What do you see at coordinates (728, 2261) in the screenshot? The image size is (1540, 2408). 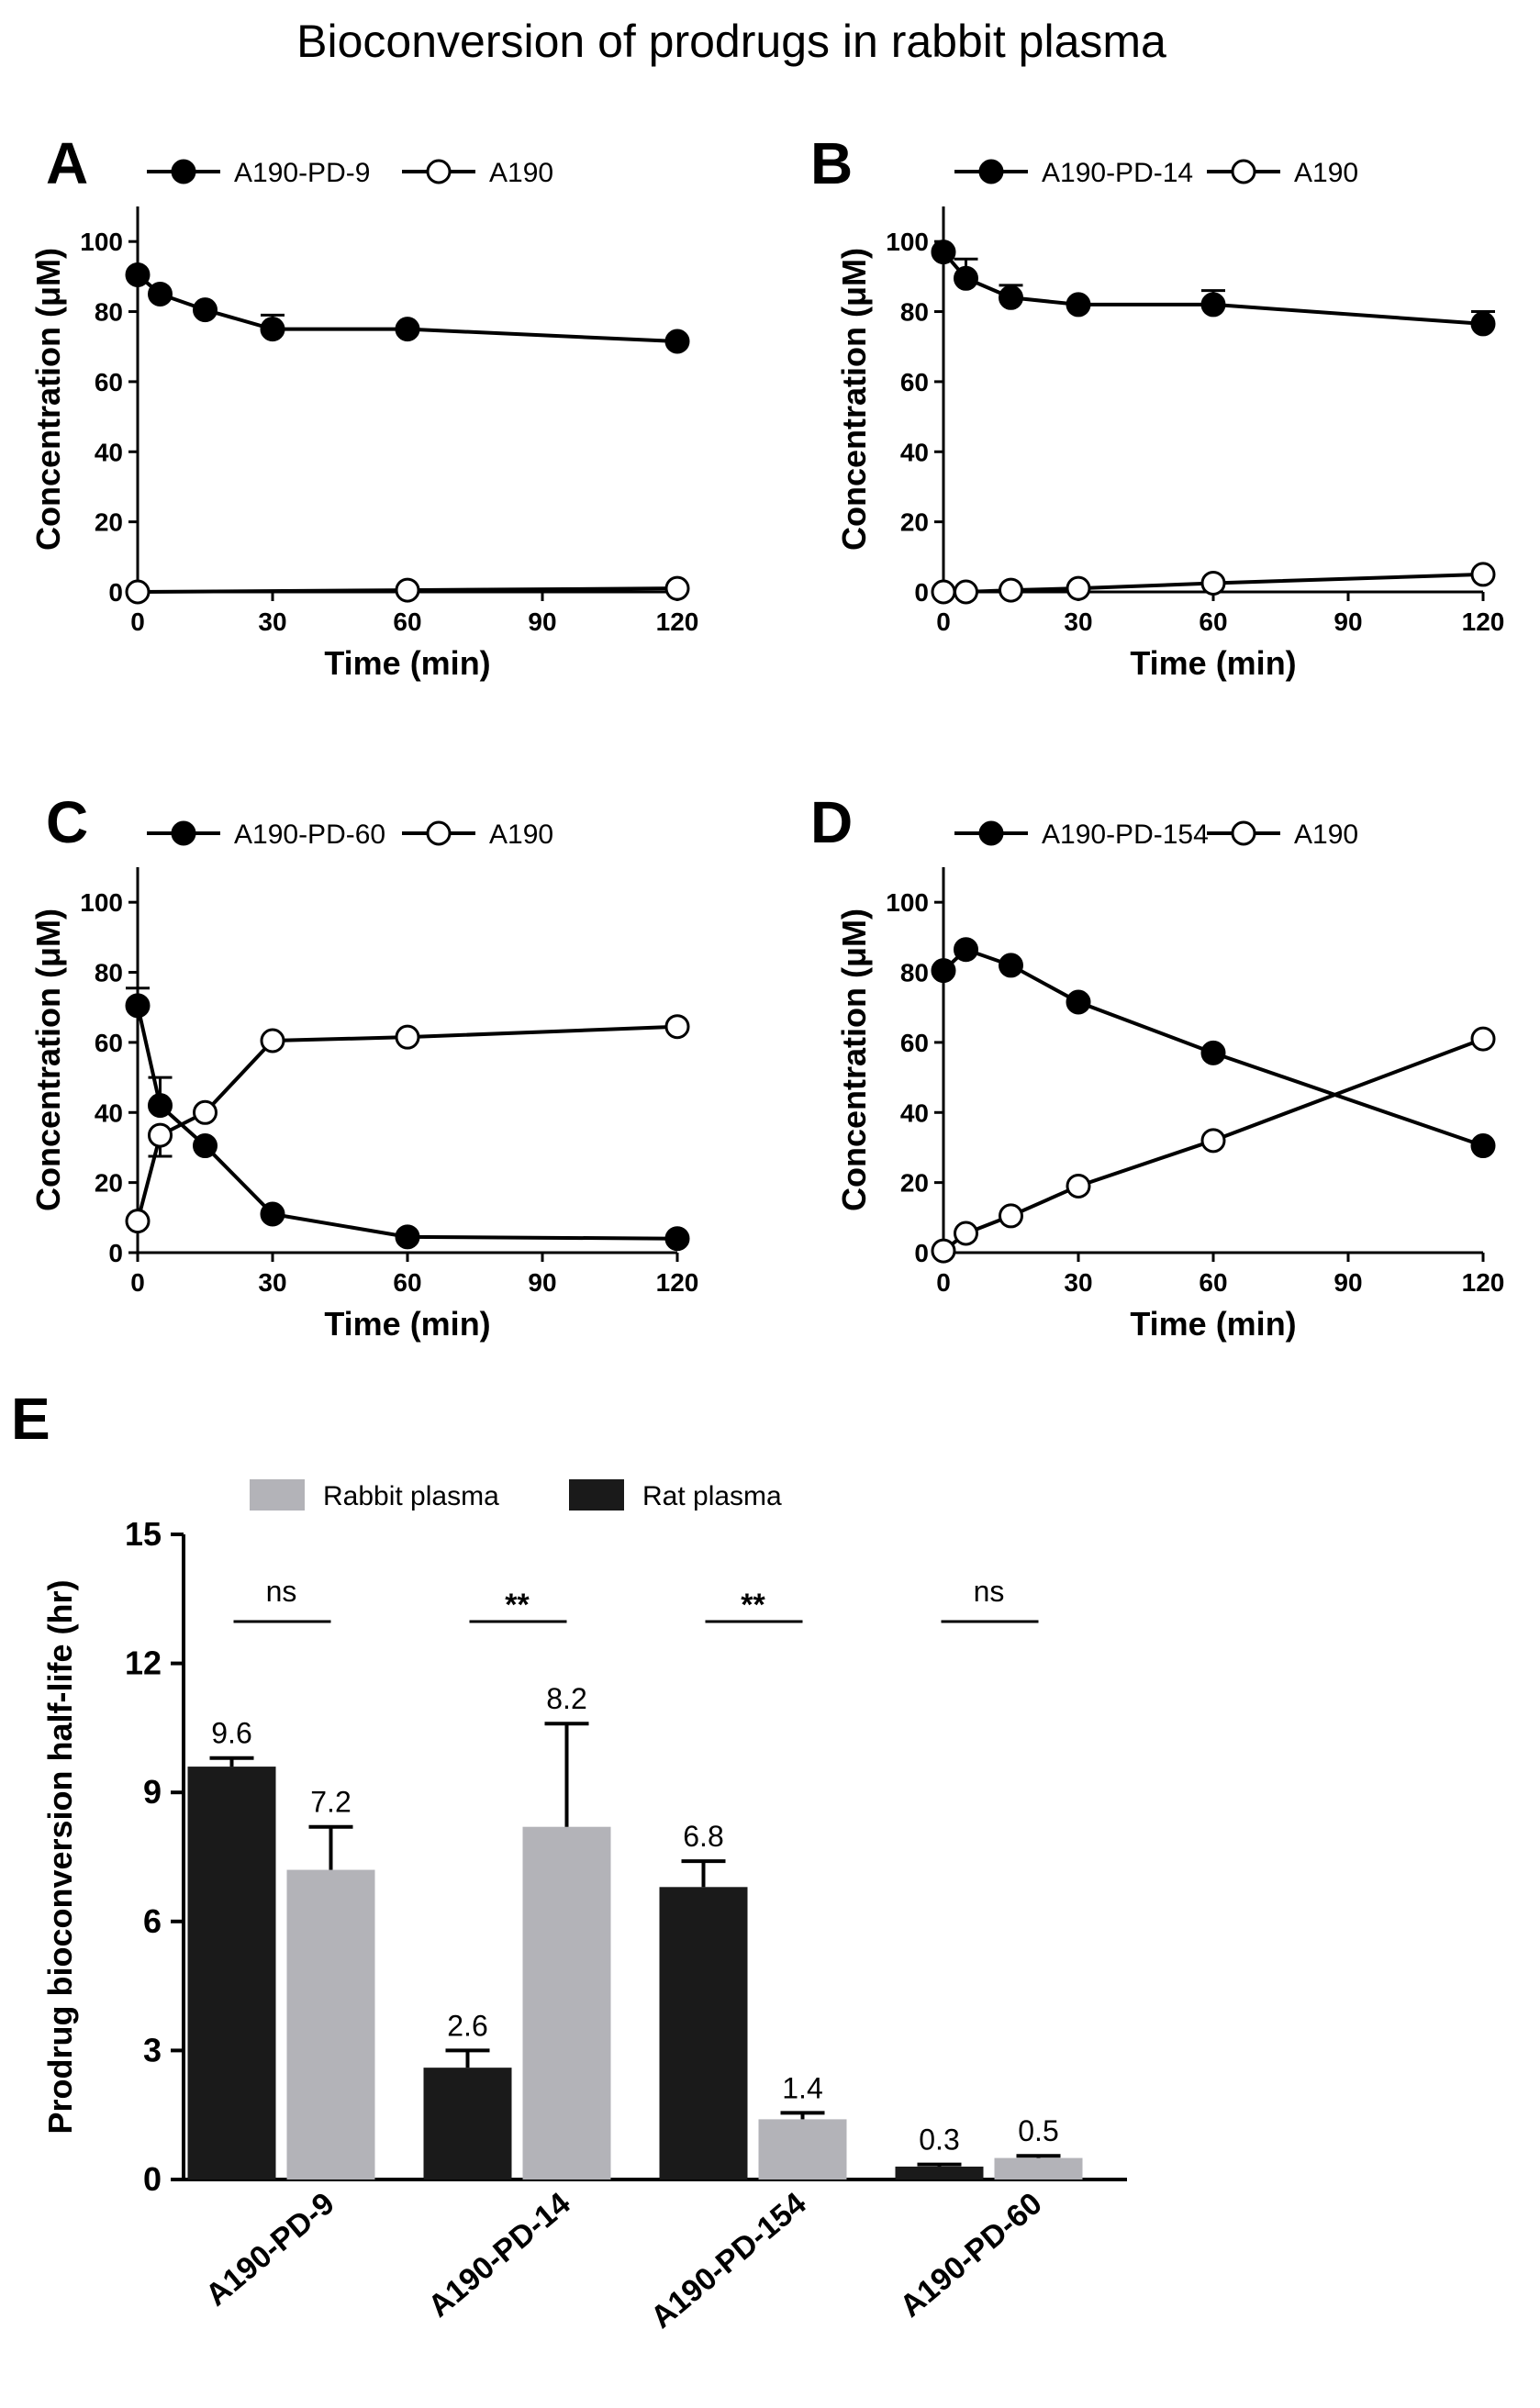 I see `category-label: A190-PD-154` at bounding box center [728, 2261].